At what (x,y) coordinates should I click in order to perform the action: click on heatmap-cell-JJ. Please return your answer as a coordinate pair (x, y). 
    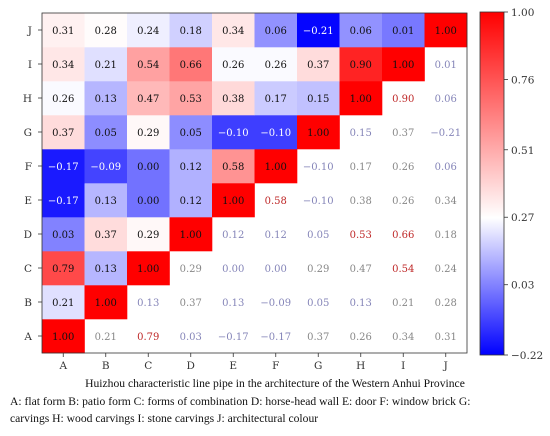
    Looking at the image, I should click on (446, 30).